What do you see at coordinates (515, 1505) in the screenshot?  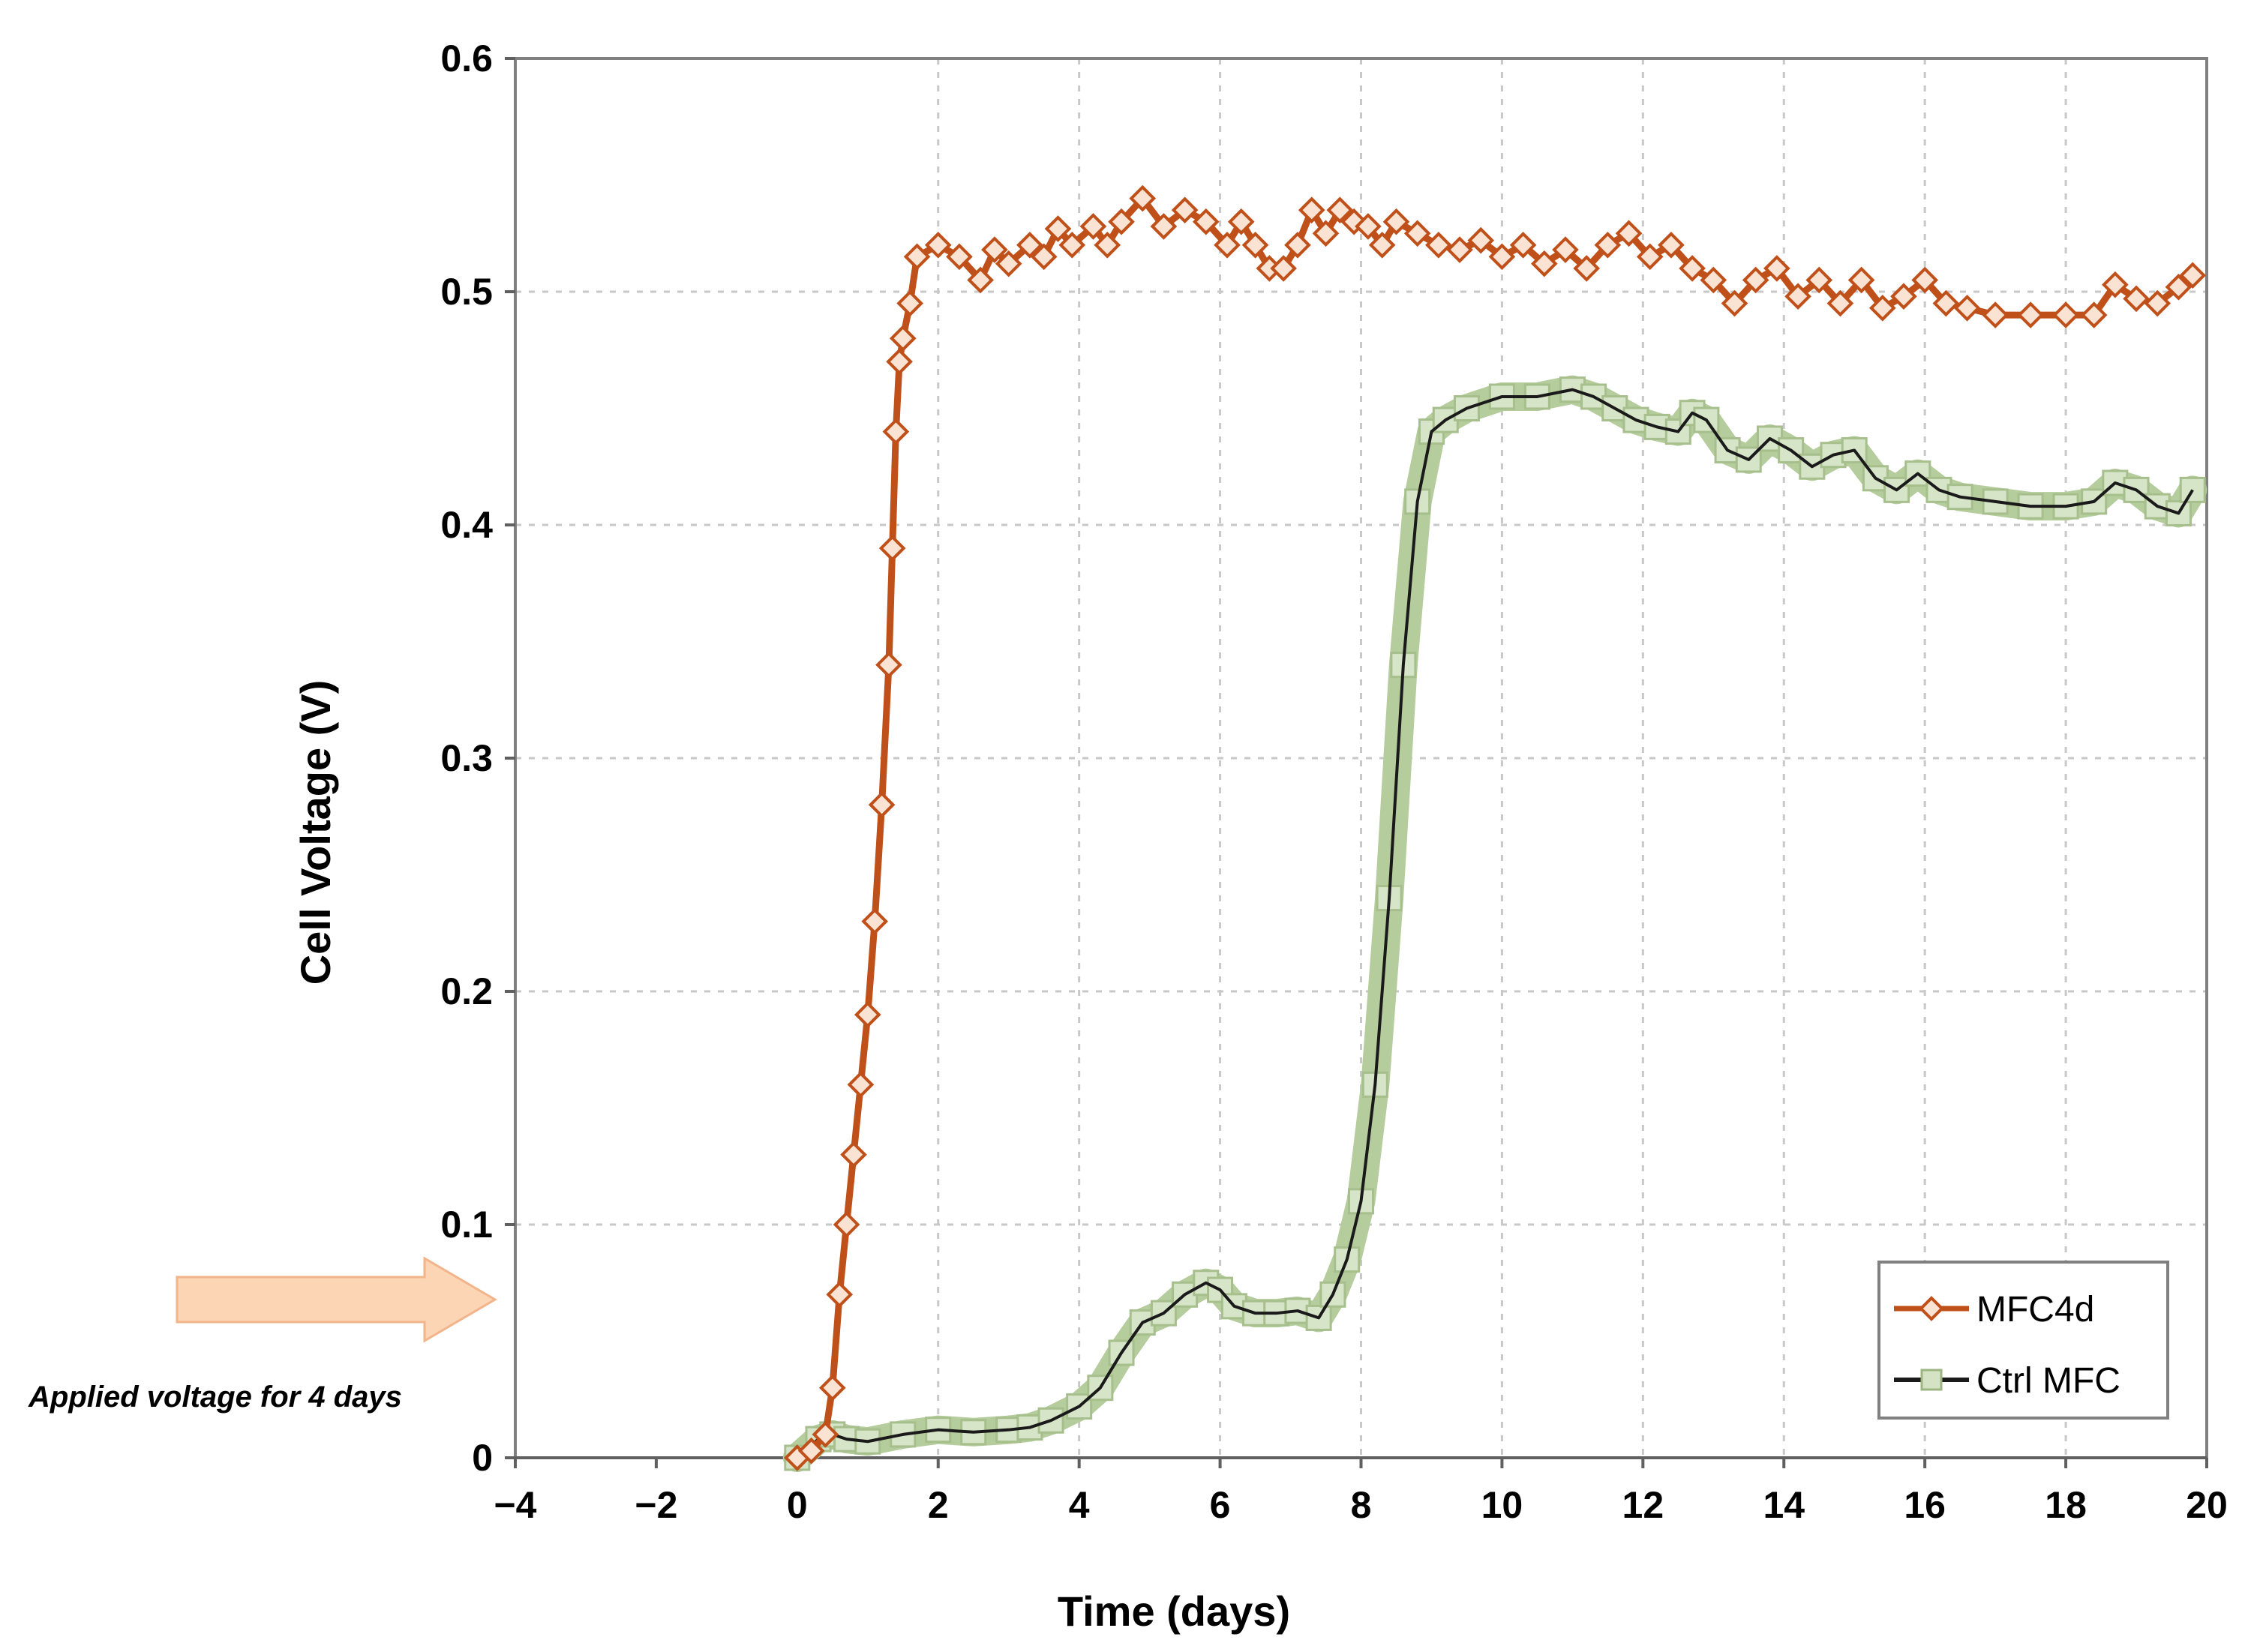 I see `x-tick-label: −4` at bounding box center [515, 1505].